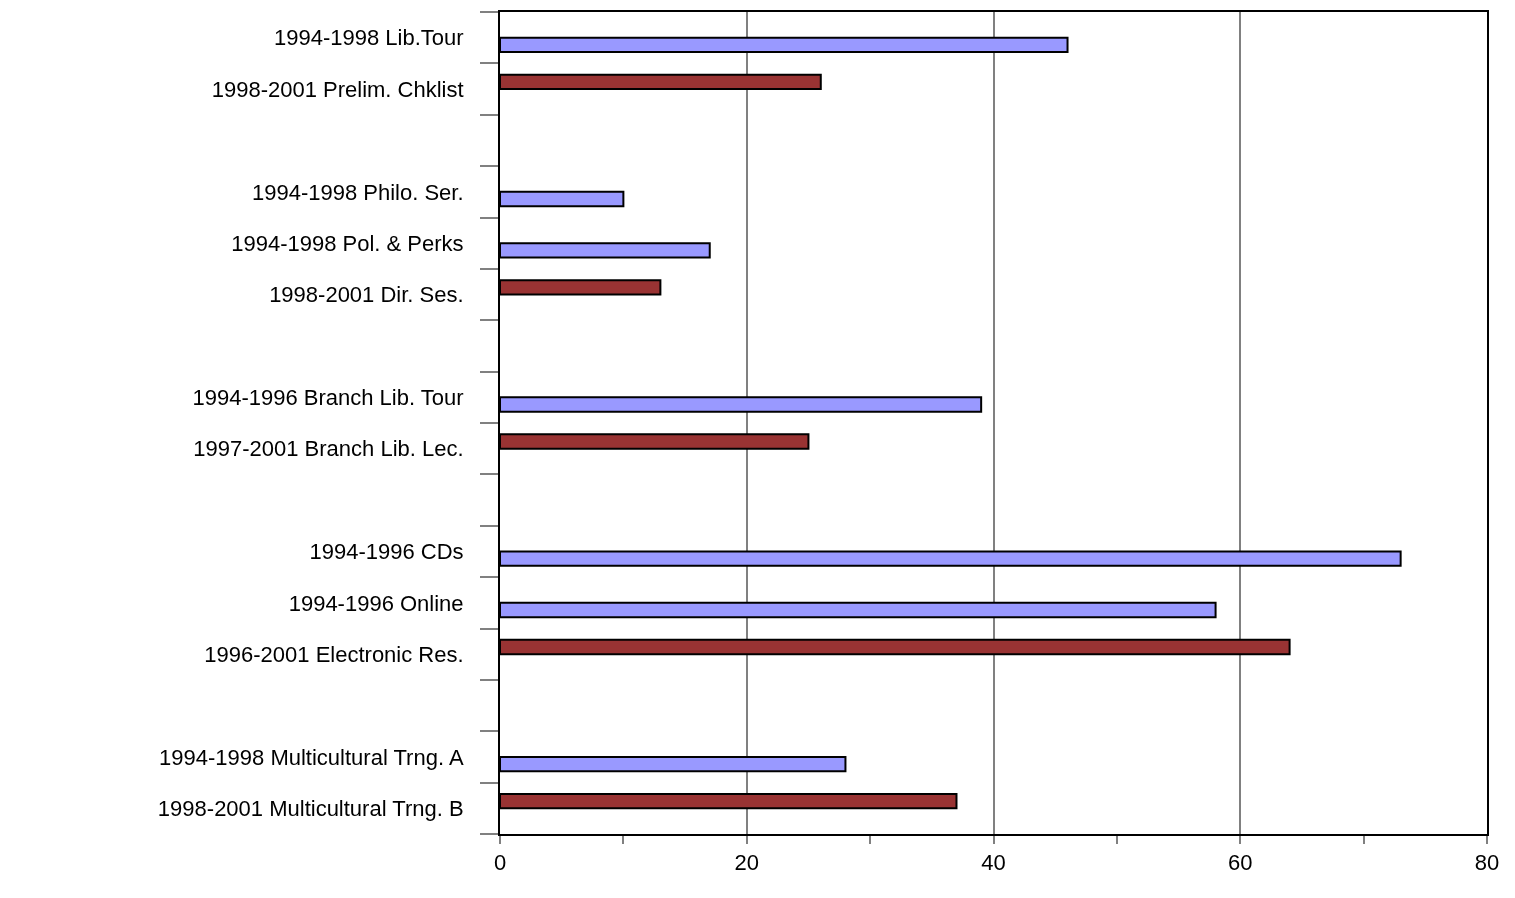 The width and height of the screenshot is (1515, 898). I want to click on x-tick-label: 0, so click(500, 863).